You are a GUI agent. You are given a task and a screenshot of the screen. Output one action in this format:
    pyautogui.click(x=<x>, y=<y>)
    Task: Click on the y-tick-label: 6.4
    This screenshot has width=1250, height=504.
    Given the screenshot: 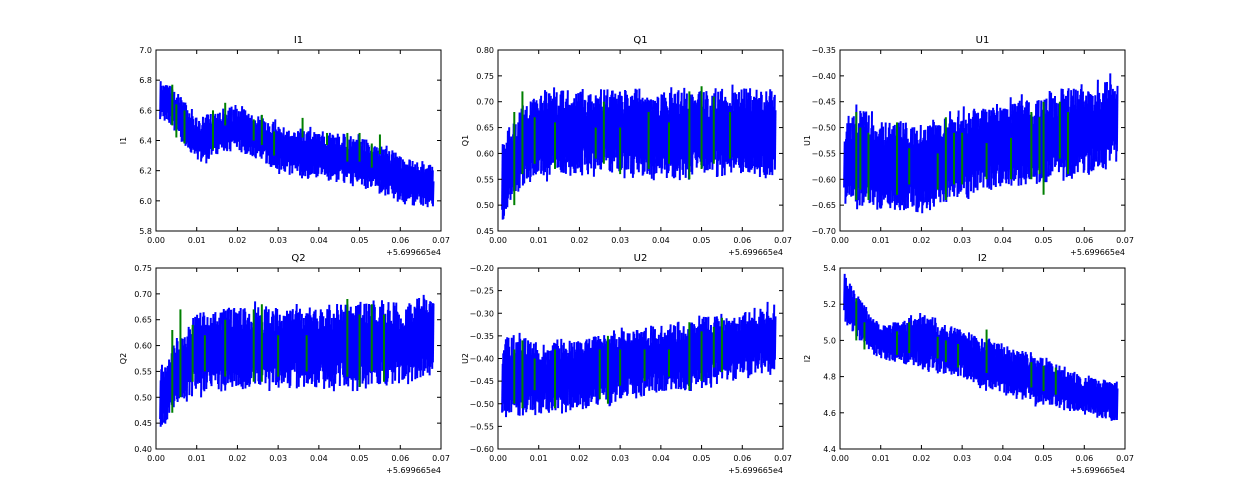 What is the action you would take?
    pyautogui.click(x=145, y=141)
    